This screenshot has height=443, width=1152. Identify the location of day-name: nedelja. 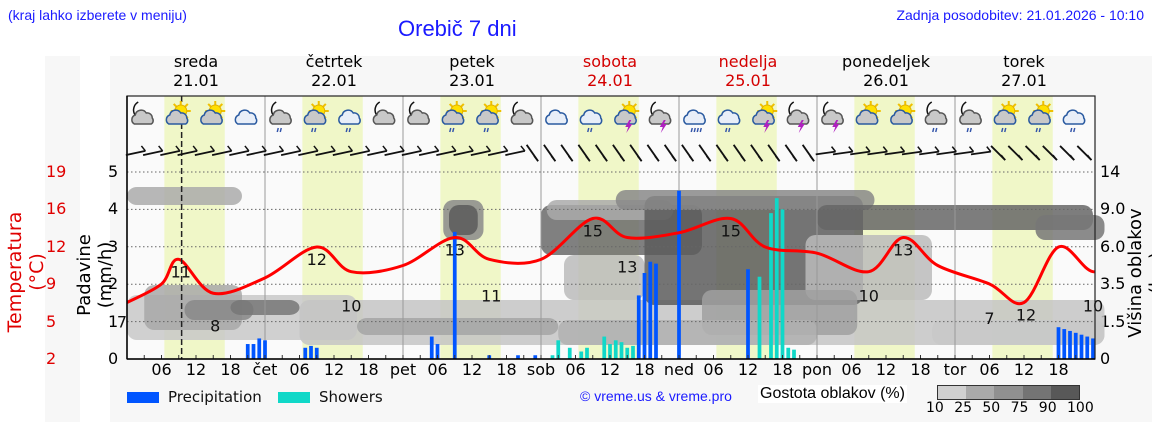
(748, 61).